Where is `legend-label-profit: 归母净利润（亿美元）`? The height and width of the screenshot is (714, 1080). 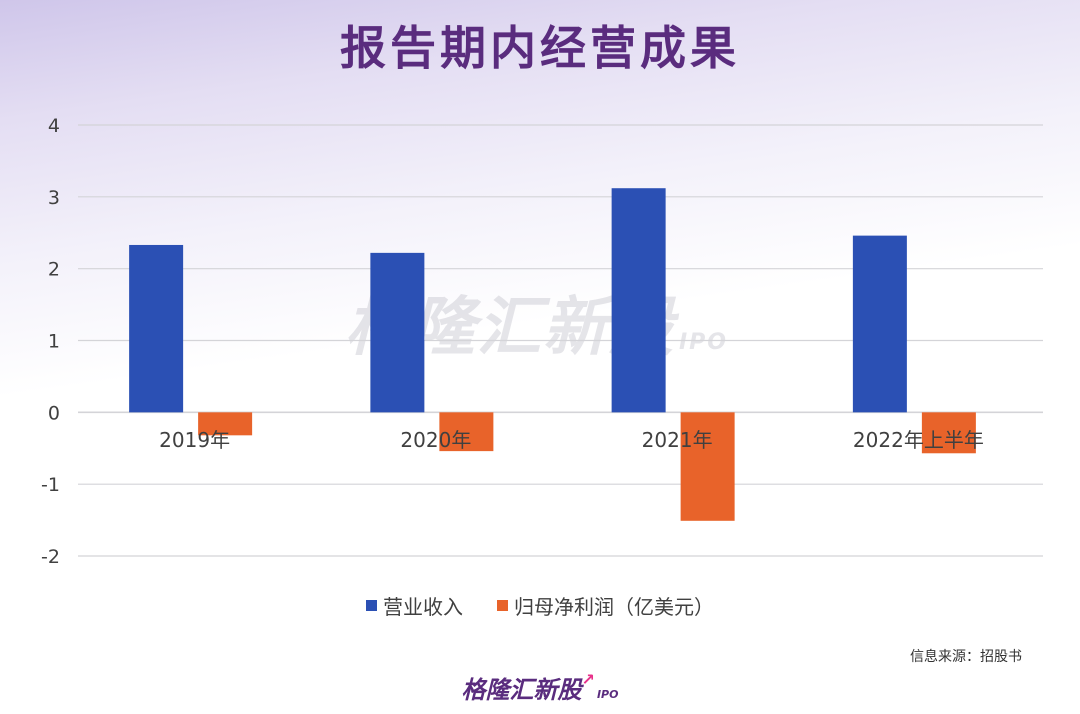
legend-label-profit: 归母净利润（亿美元） is located at coordinates (614, 607).